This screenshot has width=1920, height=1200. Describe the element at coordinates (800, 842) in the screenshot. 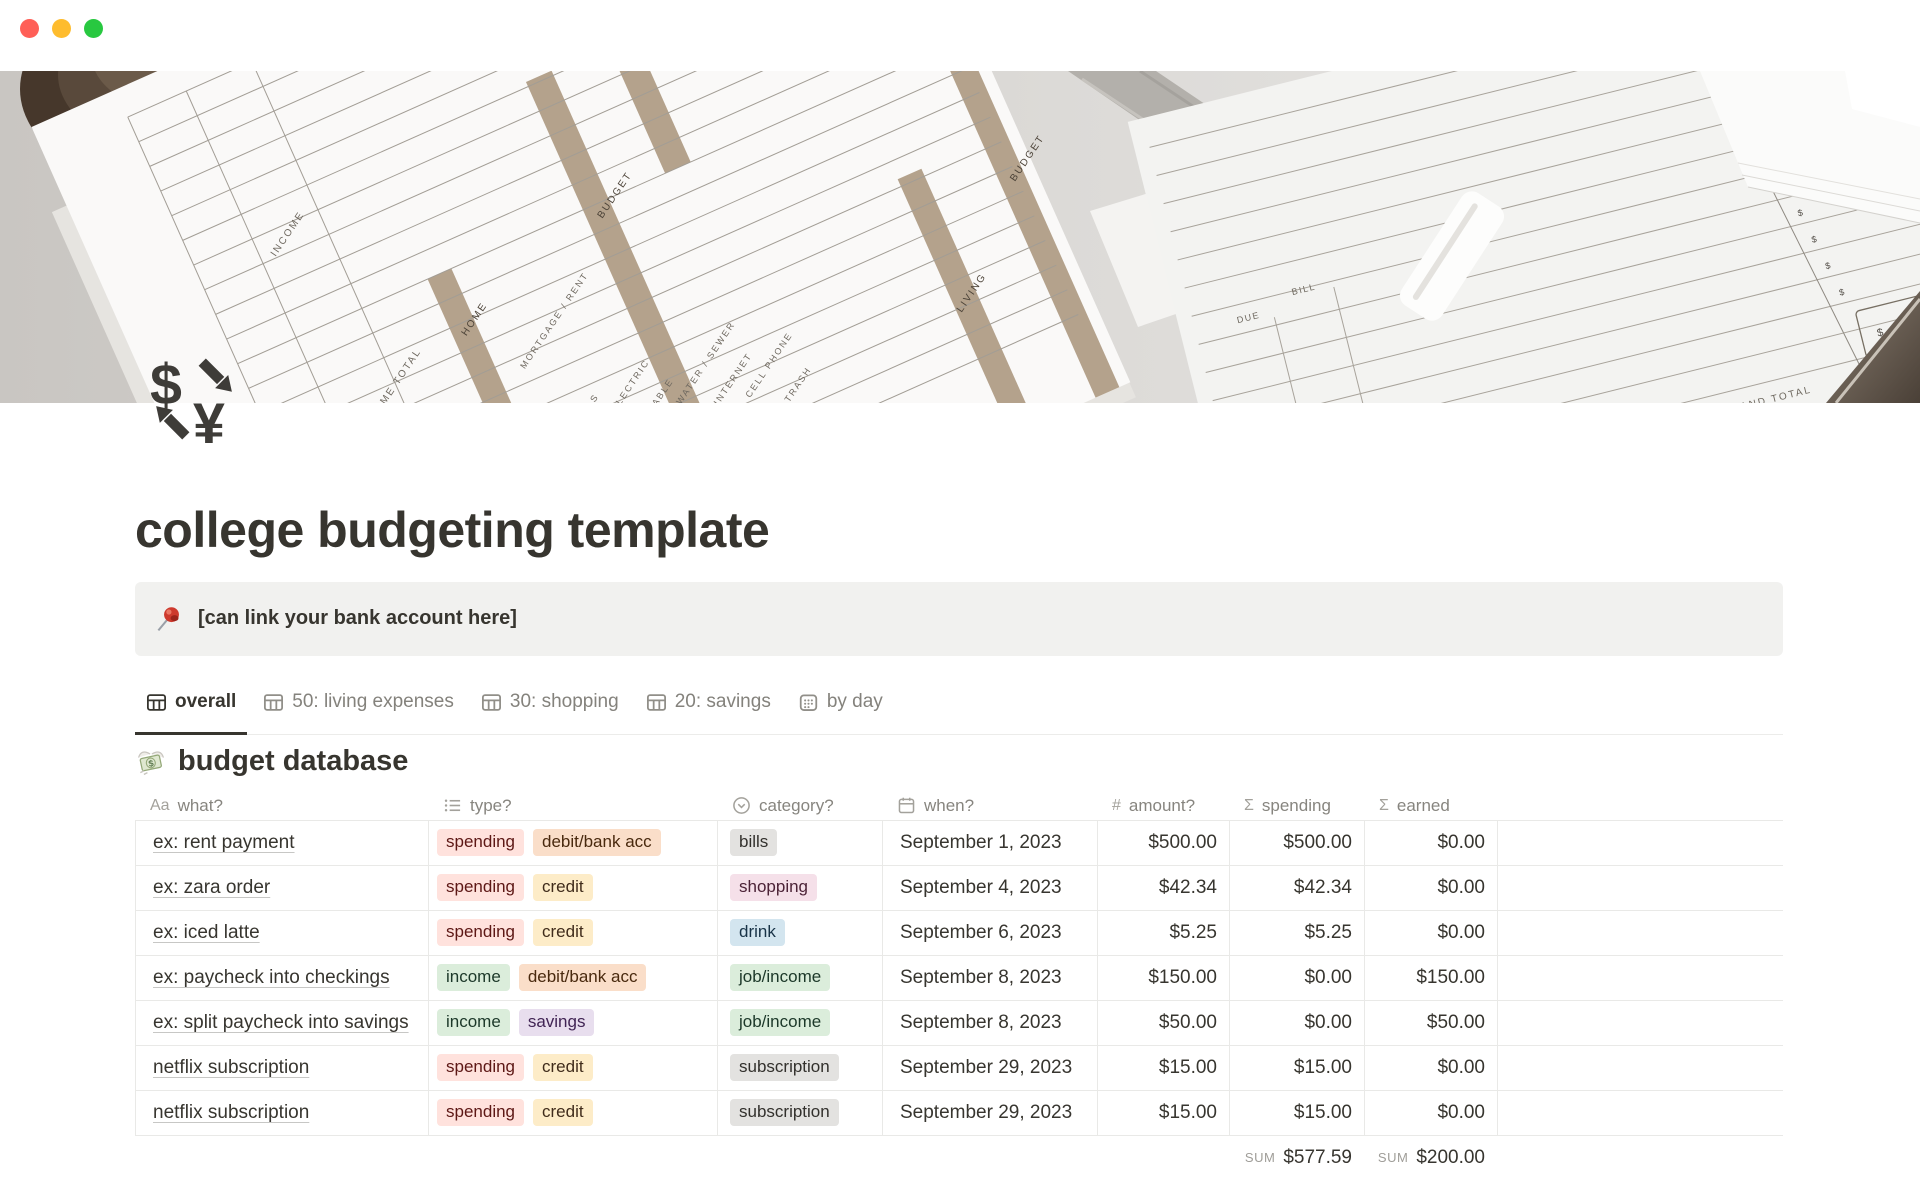

I see `cell-category: bills` at that location.